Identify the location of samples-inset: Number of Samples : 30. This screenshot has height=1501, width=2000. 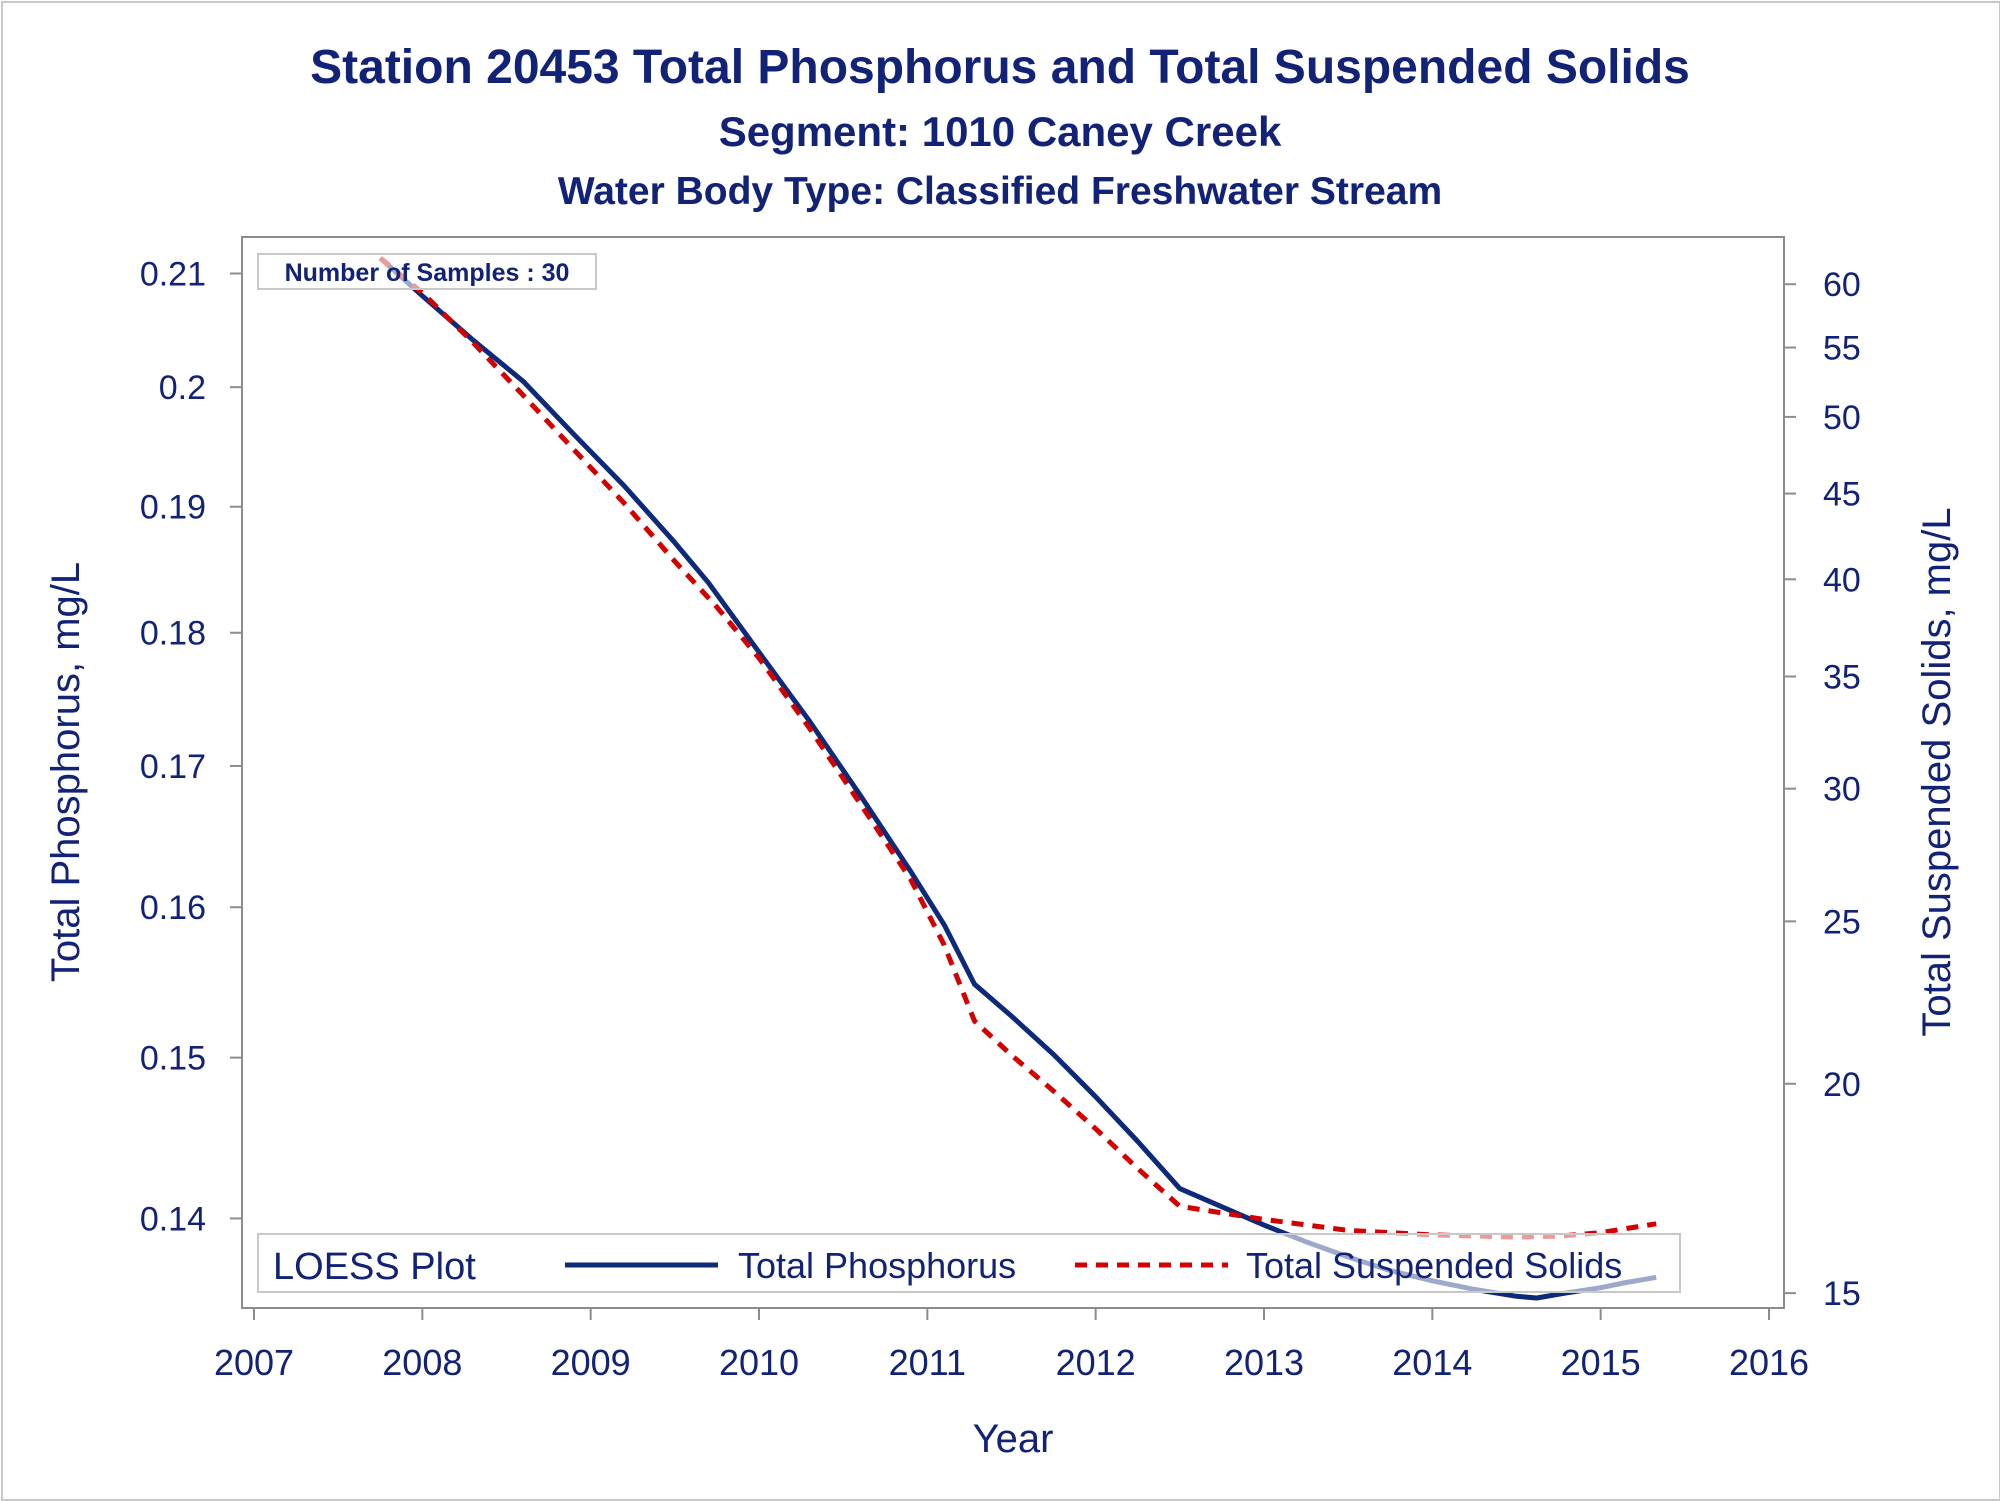
(427, 271).